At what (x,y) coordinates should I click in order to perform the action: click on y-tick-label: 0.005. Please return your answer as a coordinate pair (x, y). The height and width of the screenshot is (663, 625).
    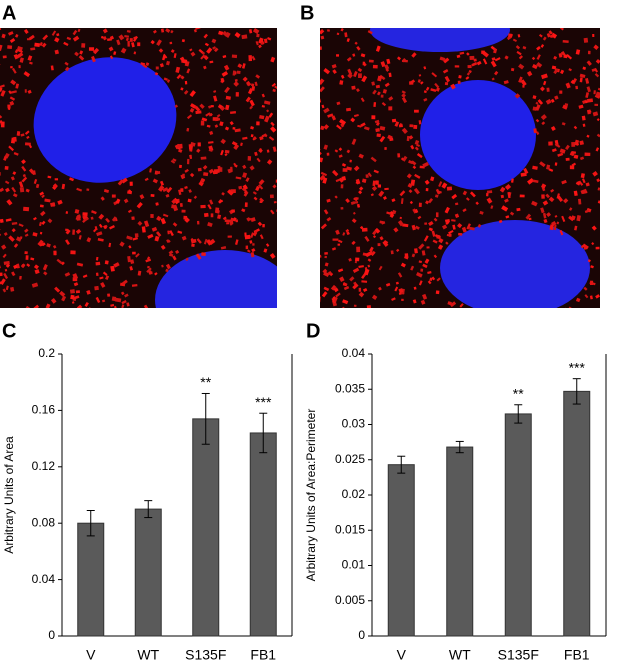
    Looking at the image, I should click on (350, 600).